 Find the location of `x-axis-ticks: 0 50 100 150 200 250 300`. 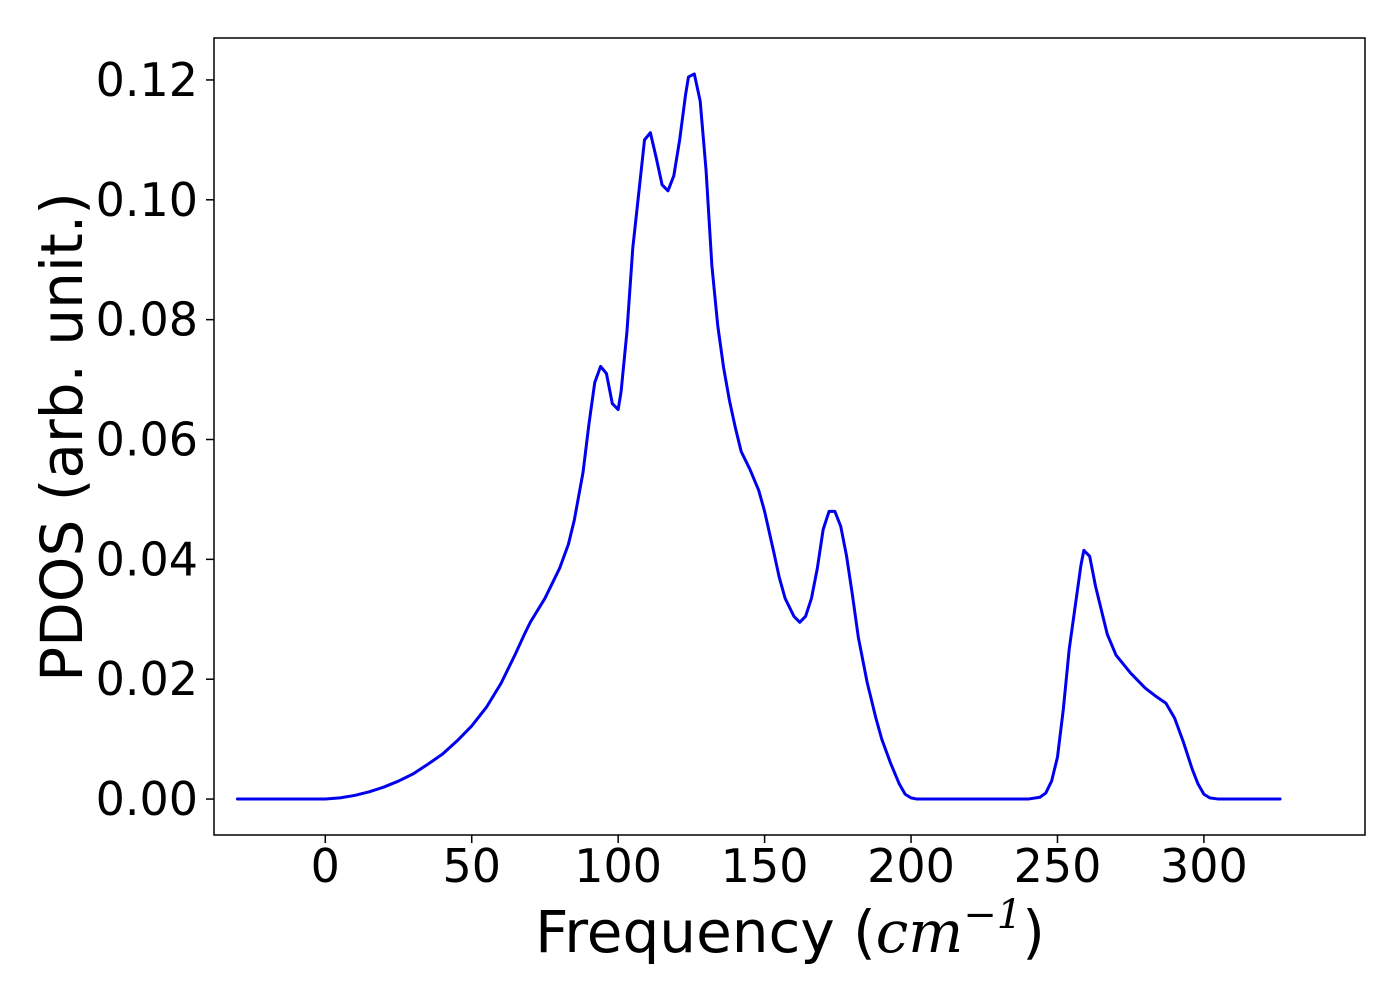

x-axis-ticks: 0 50 100 150 200 250 300 is located at coordinates (779, 864).